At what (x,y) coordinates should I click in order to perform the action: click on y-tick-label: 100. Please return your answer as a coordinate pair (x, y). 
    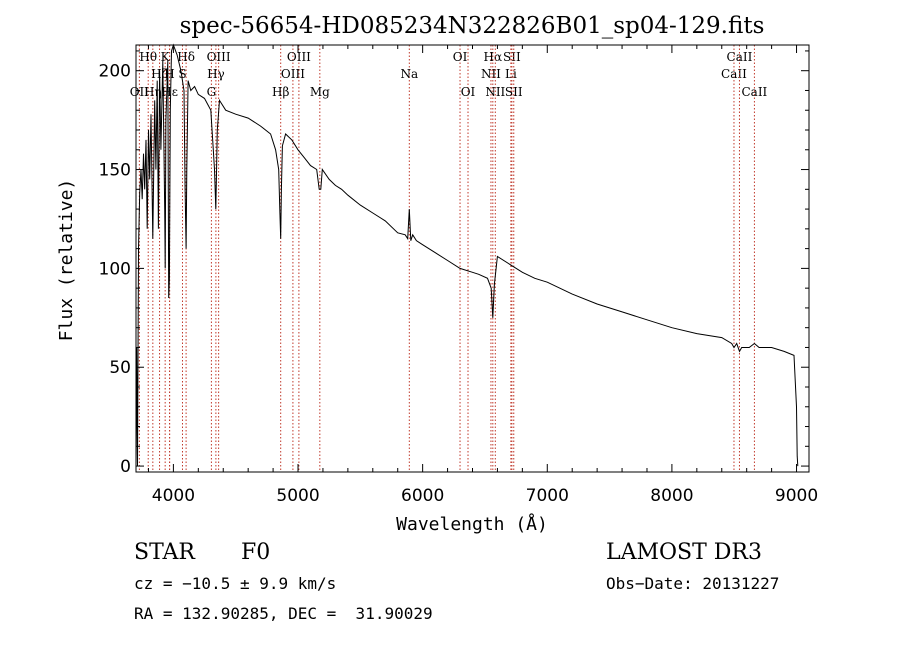
    Looking at the image, I should click on (115, 269).